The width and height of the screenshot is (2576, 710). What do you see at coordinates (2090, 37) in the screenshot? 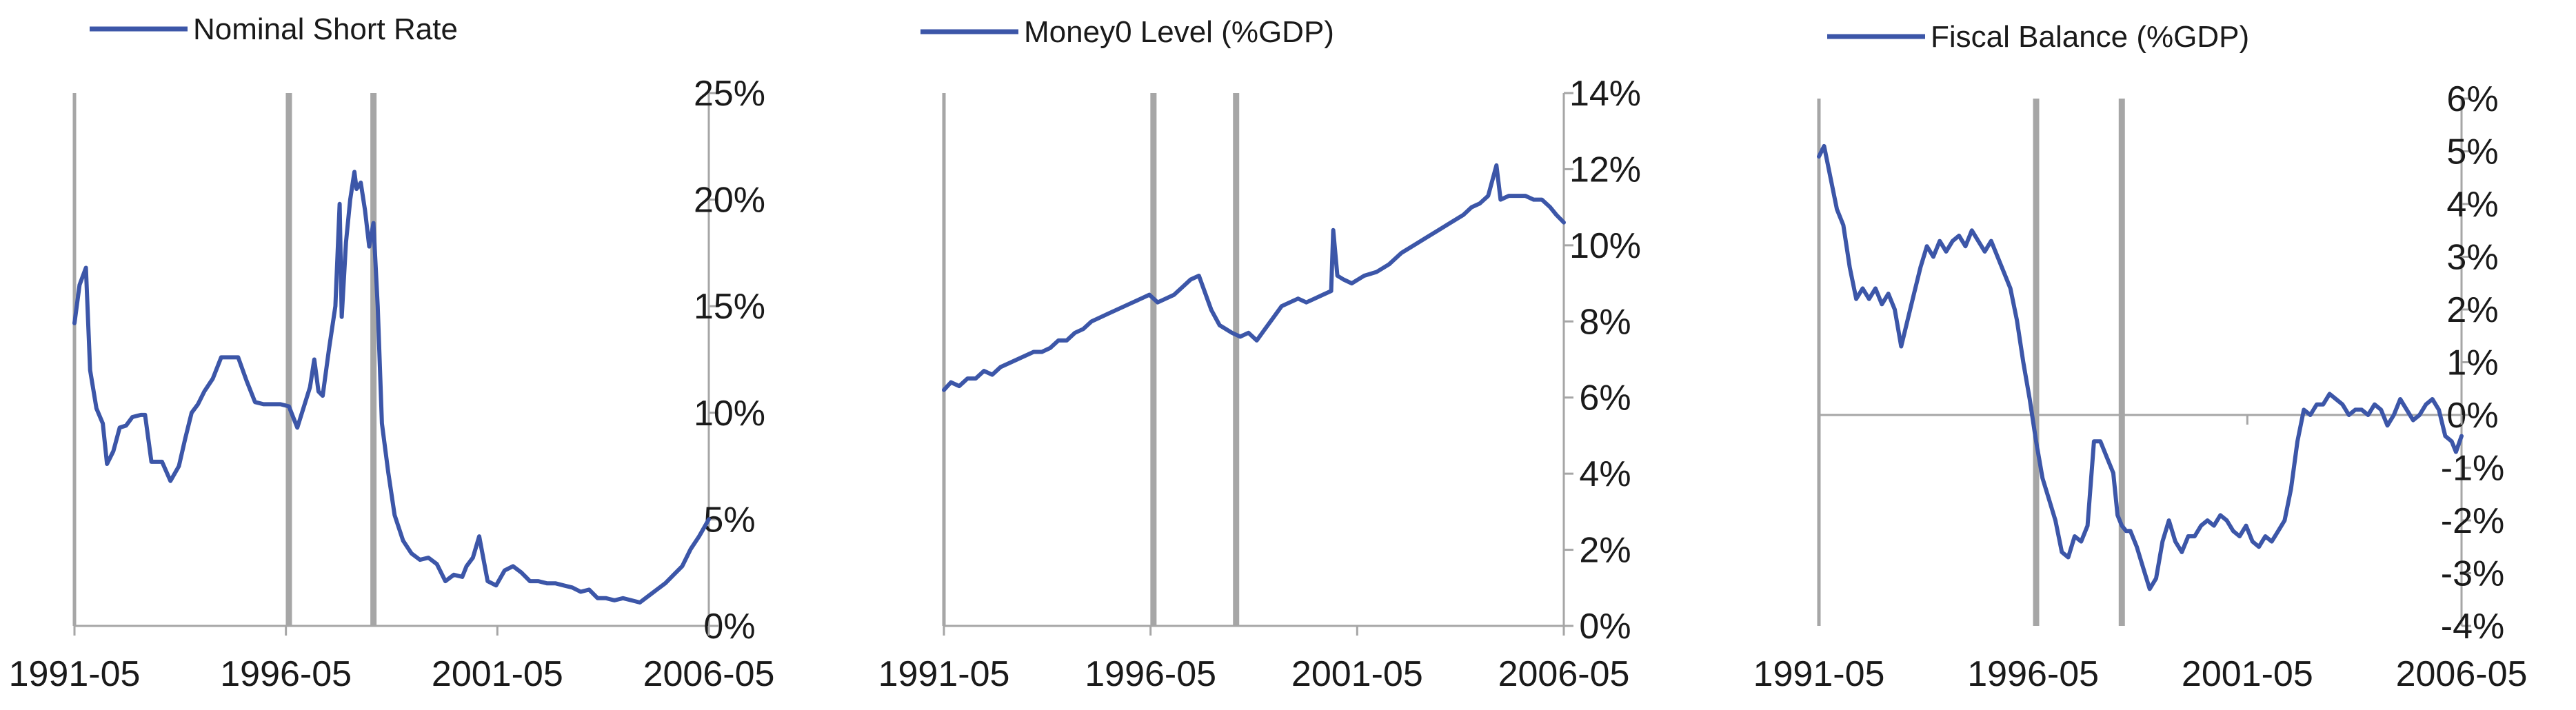
I see `legend-label: Fiscal Balance (%GDP)` at bounding box center [2090, 37].